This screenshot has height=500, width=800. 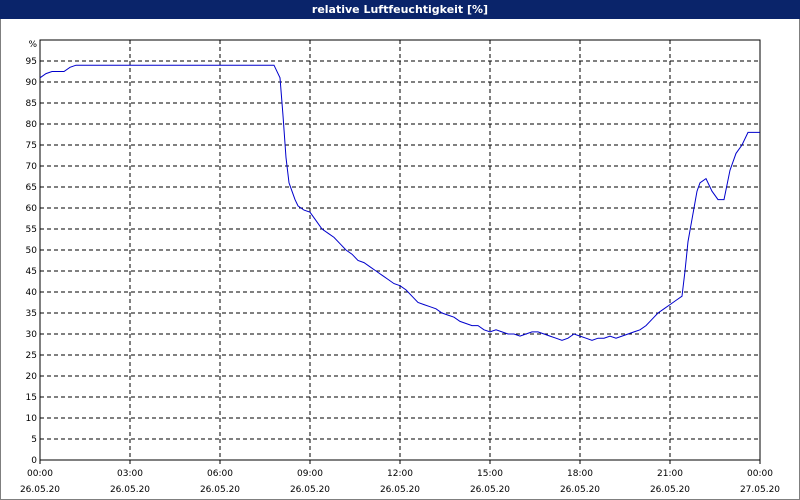 What do you see at coordinates (220, 474) in the screenshot?
I see `x-tick-label-time: 06:00` at bounding box center [220, 474].